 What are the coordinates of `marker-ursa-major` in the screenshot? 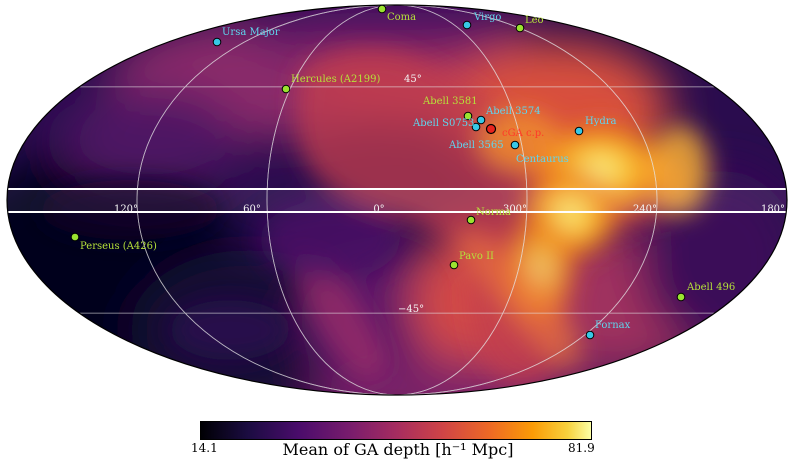 It's located at (217, 42).